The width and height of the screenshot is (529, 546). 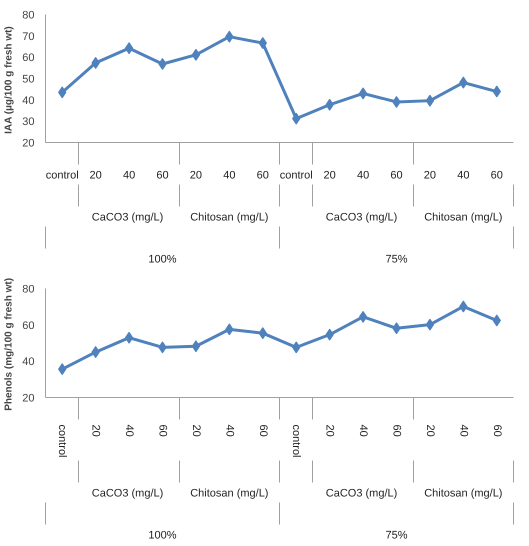 I want to click on y-tick-label: 50, so click(x=28, y=80).